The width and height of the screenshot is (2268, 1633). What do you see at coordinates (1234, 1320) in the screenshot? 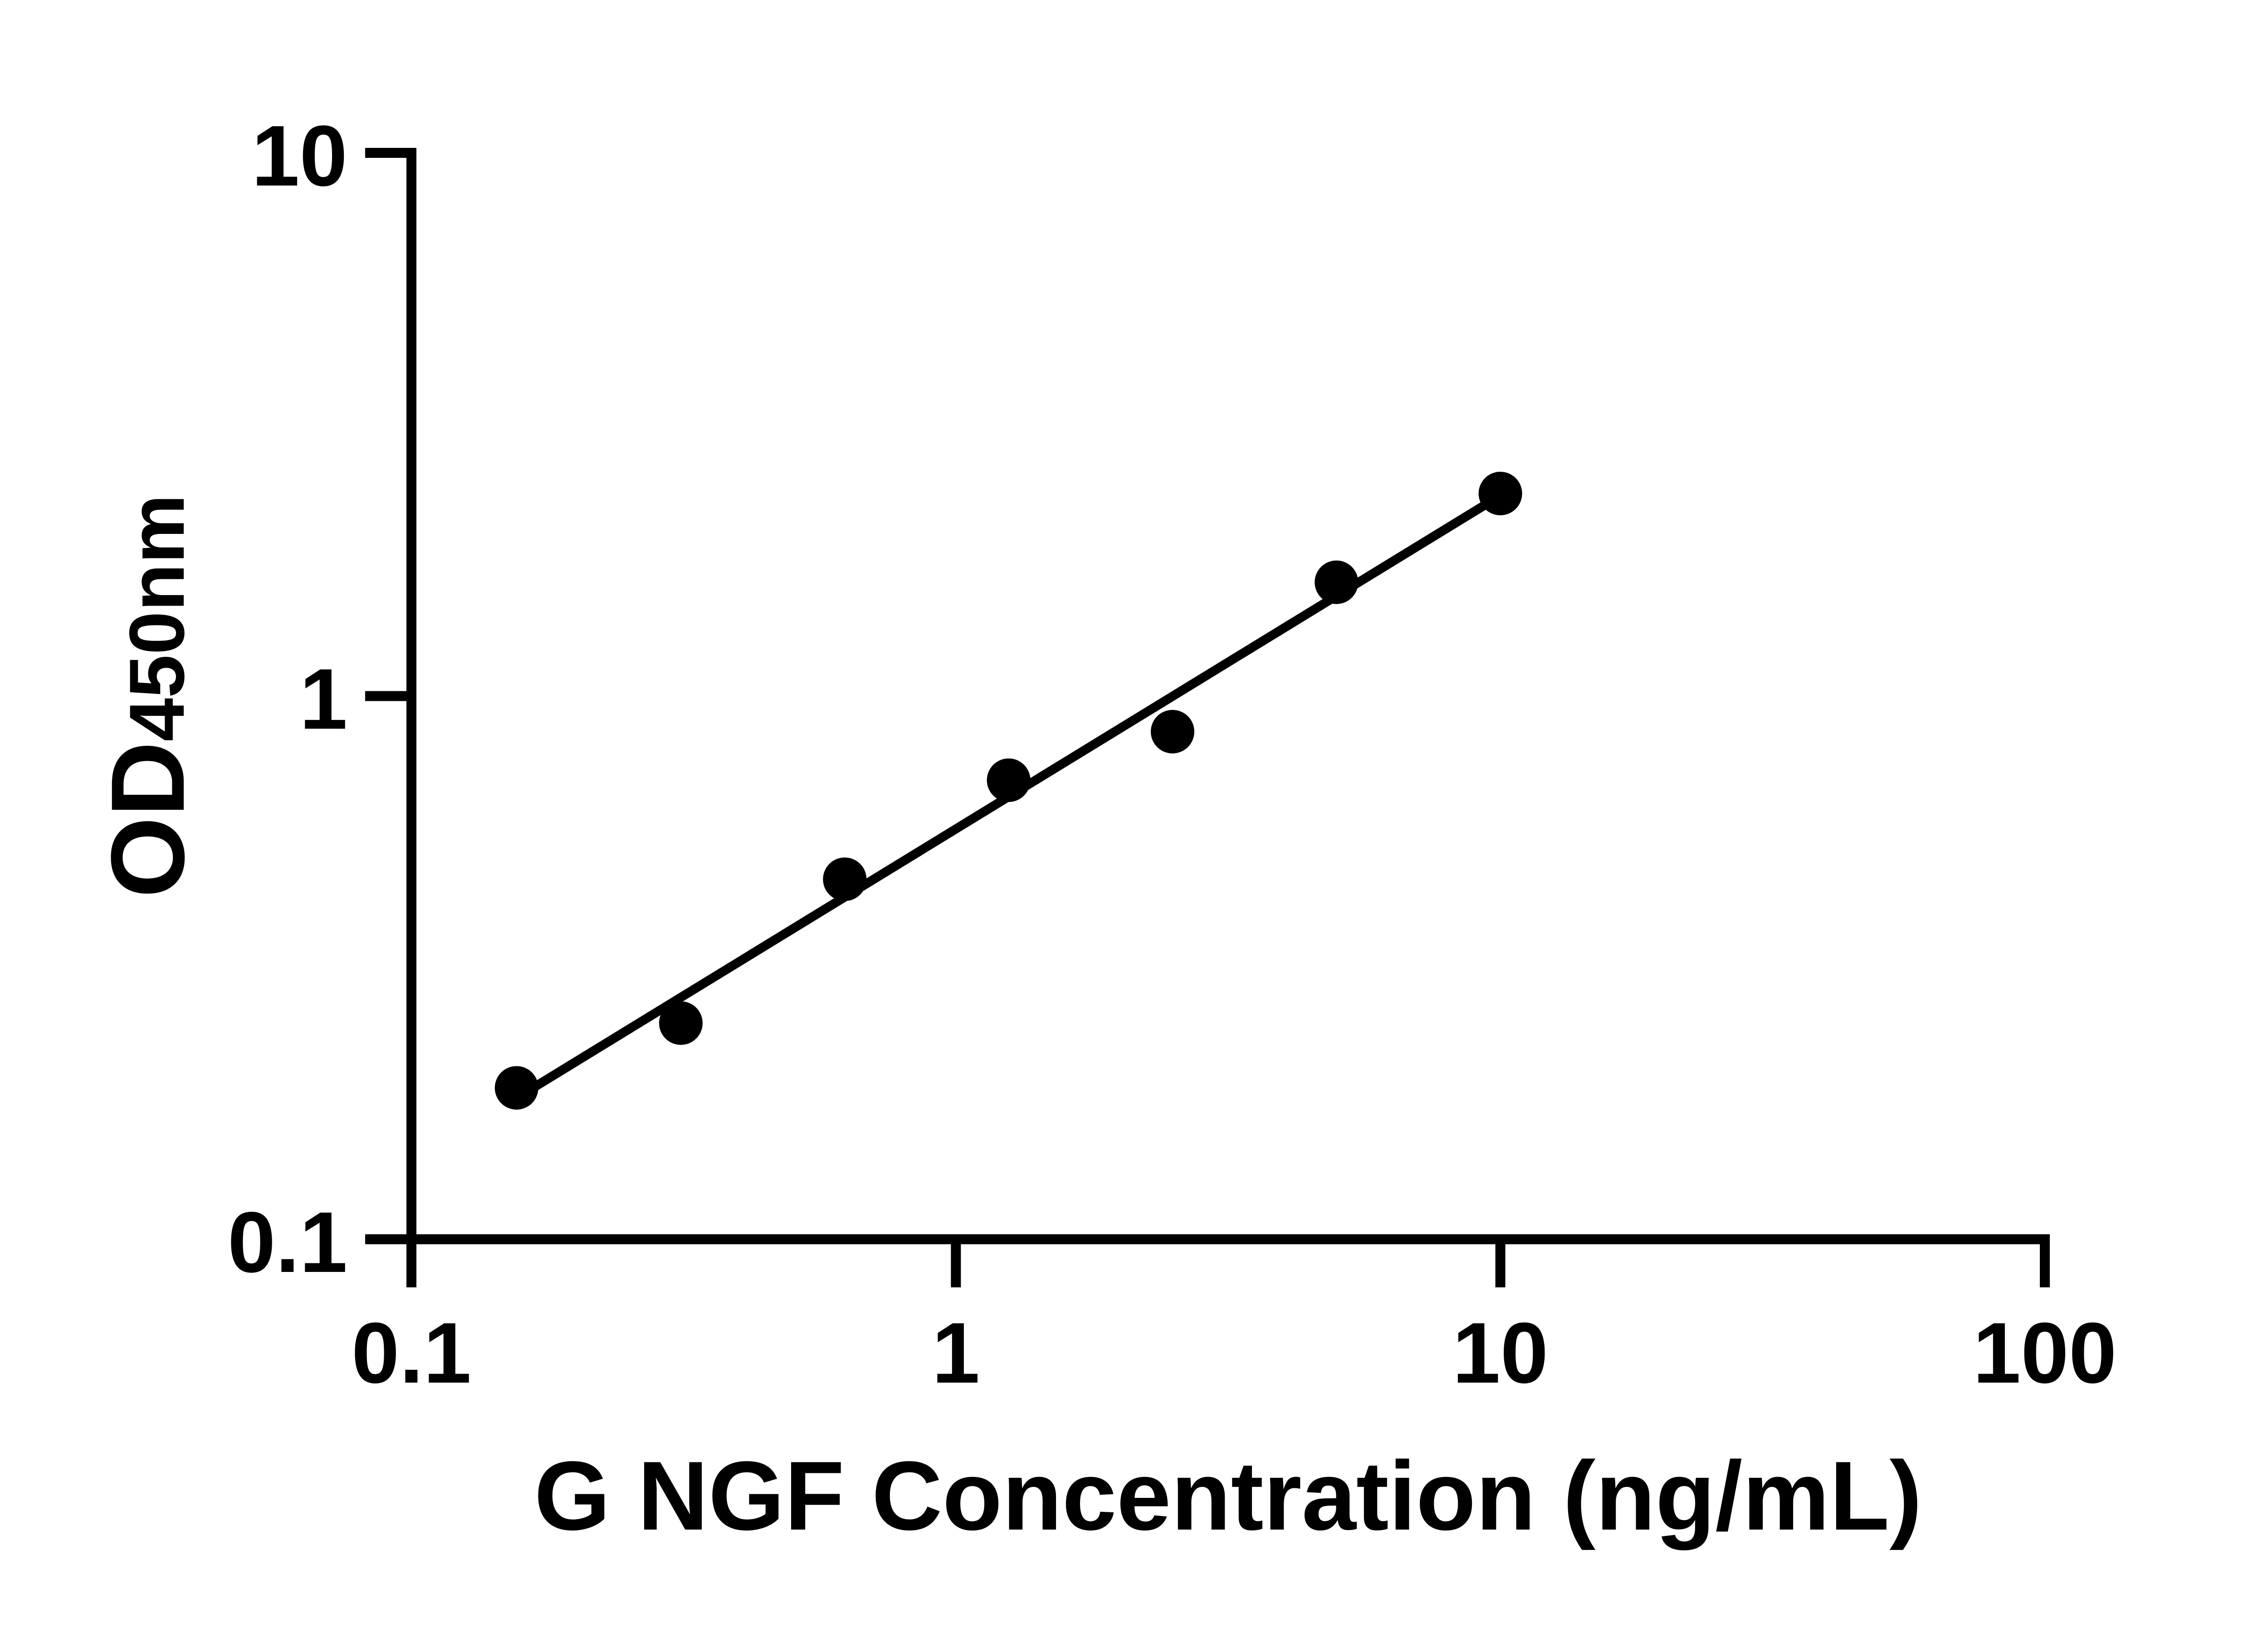
I see `x-ticks: 0.1 1 10 100` at bounding box center [1234, 1320].